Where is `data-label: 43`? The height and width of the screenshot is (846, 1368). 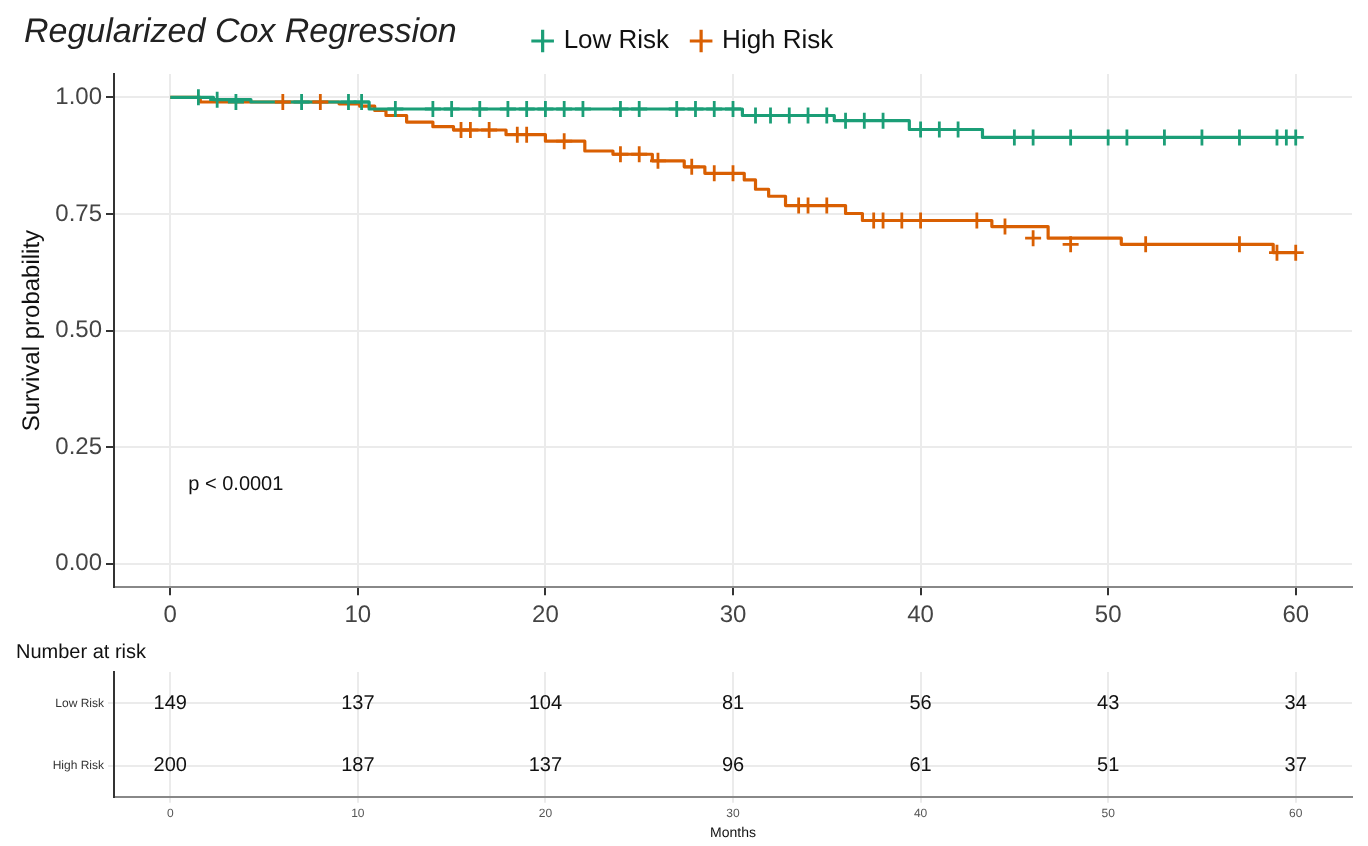
data-label: 43 is located at coordinates (1109, 703).